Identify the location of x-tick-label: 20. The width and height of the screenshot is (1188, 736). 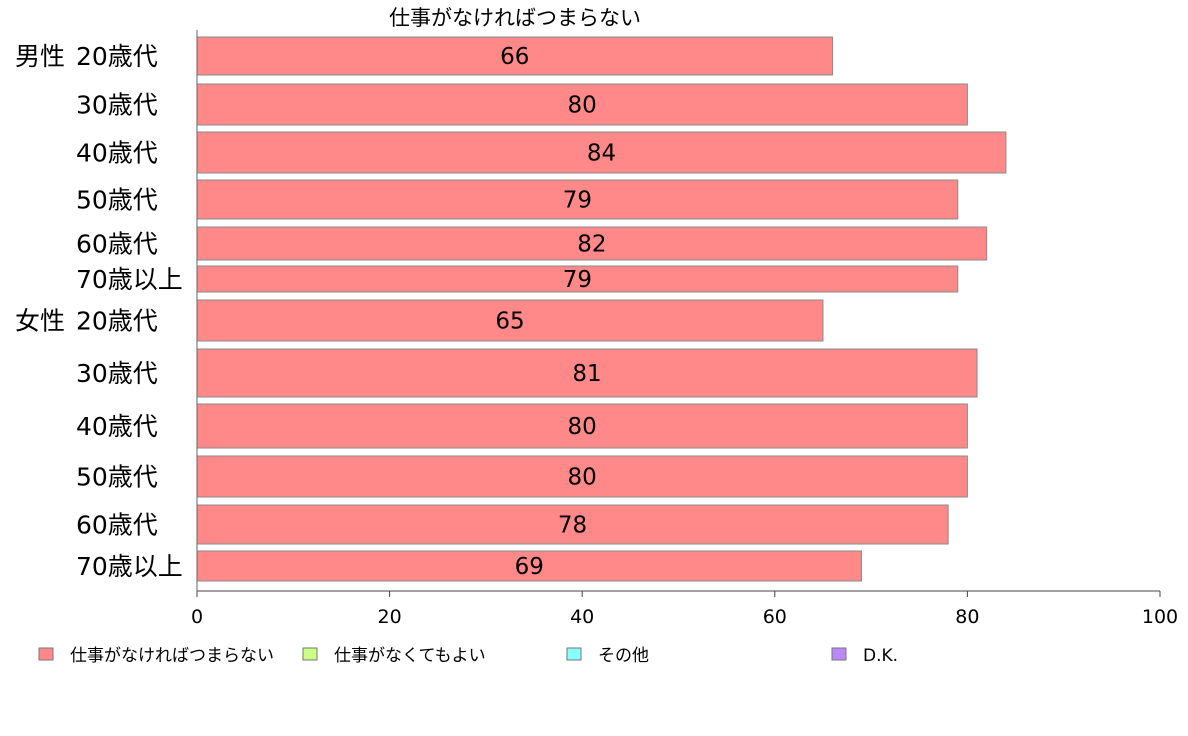
(390, 617).